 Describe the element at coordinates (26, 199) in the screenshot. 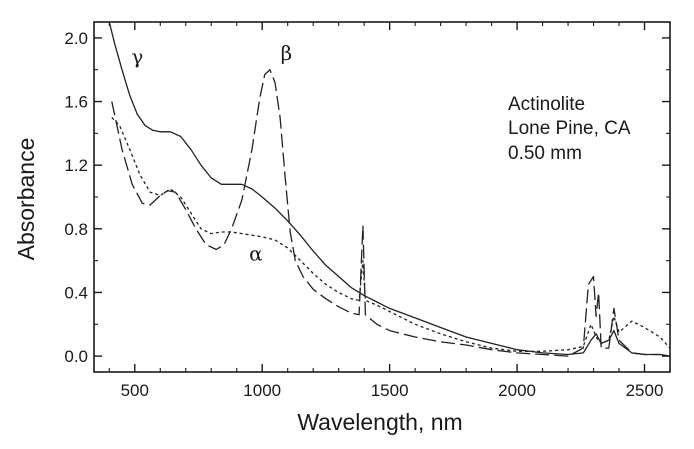

I see `y-axis-title: Absorbance` at that location.